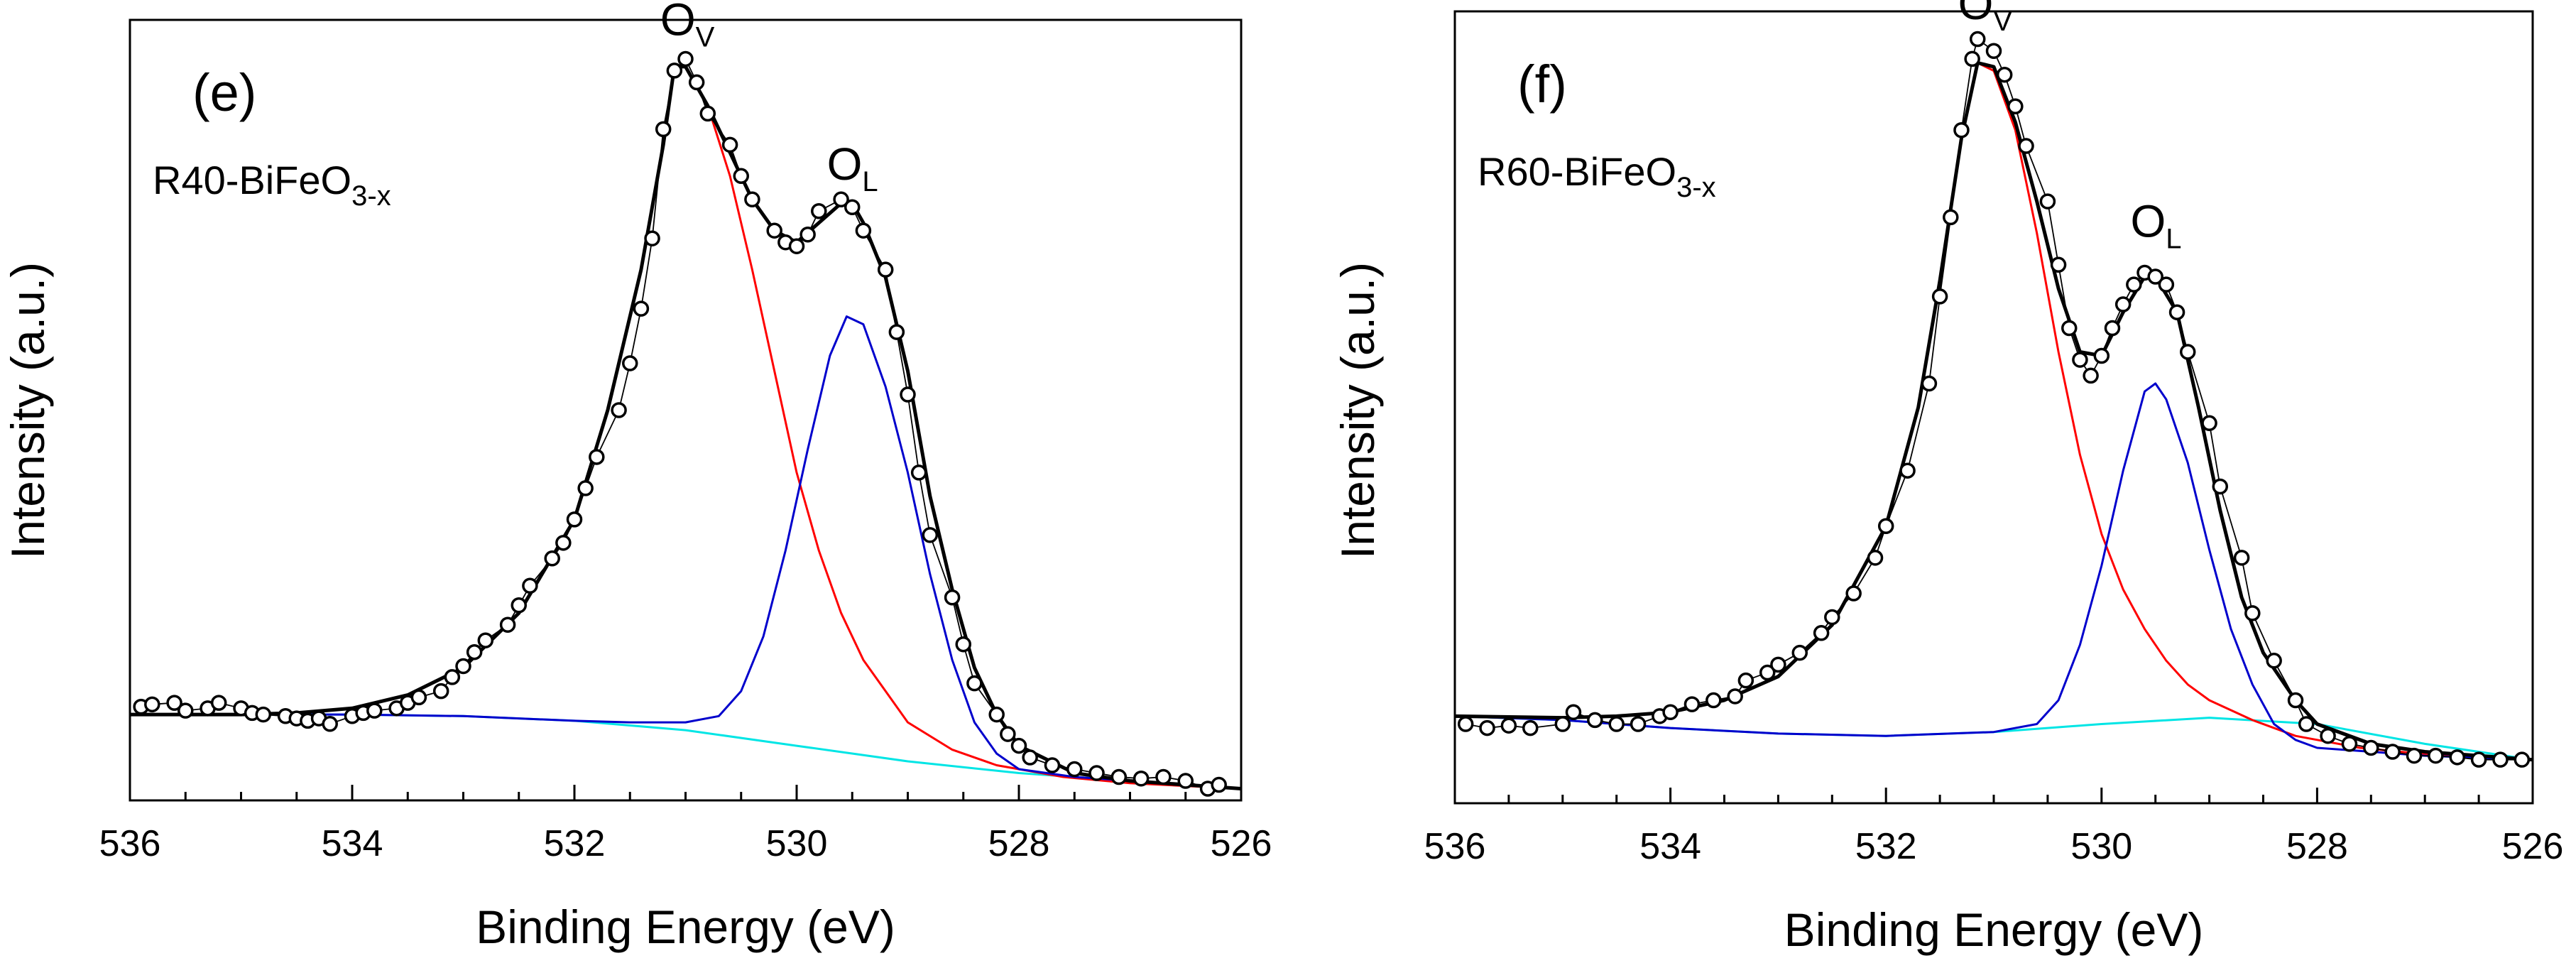  I want to click on x-tick-label: 534, so click(352, 843).